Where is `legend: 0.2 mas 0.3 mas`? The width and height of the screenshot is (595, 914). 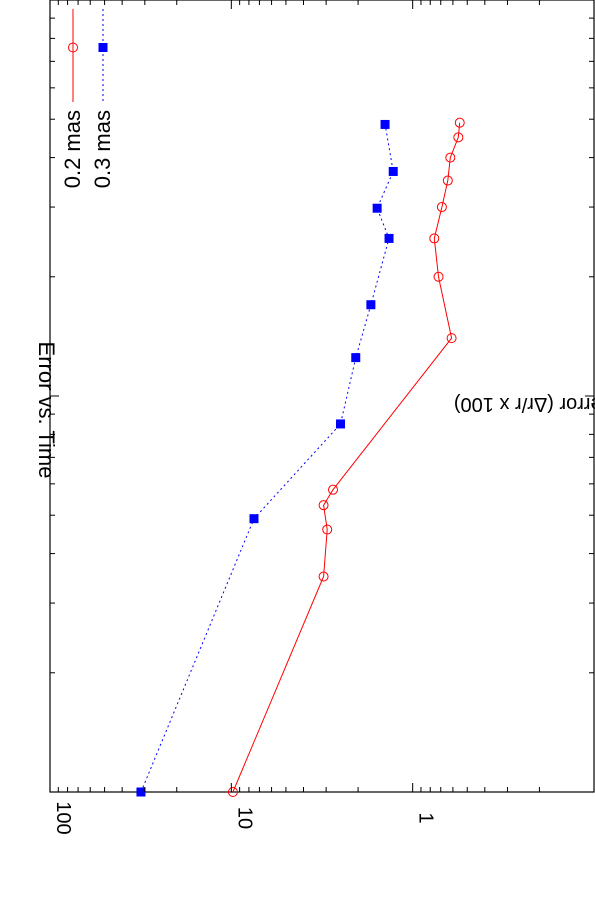 legend: 0.2 mas 0.3 mas is located at coordinates (87, 98).